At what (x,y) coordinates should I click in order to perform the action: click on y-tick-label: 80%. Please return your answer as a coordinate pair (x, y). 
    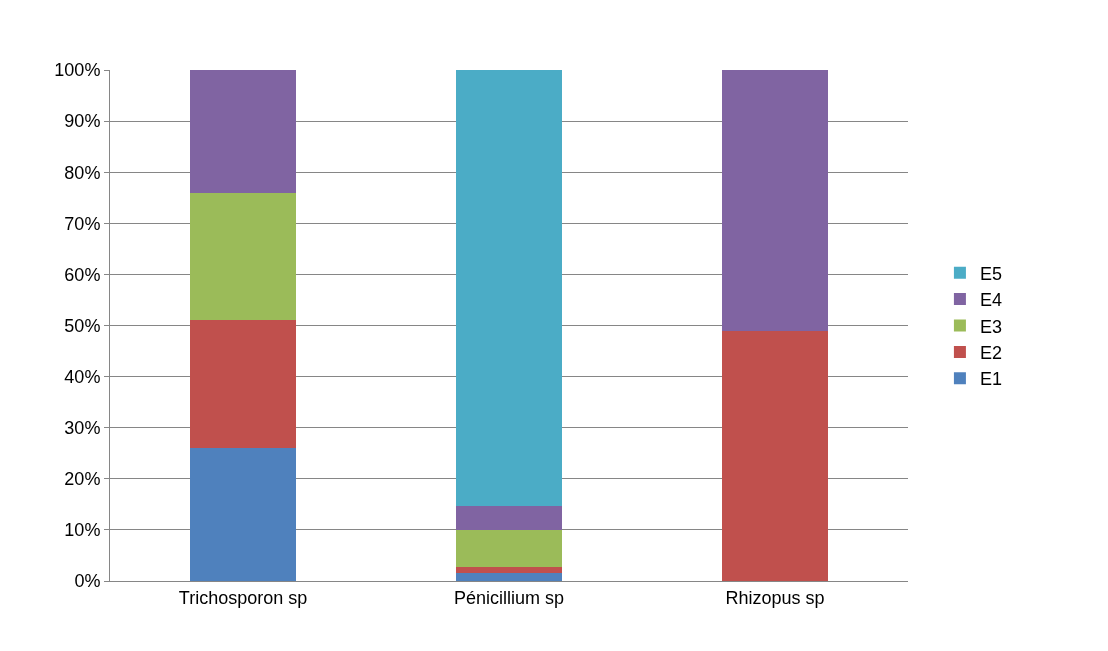
    Looking at the image, I should click on (82, 172).